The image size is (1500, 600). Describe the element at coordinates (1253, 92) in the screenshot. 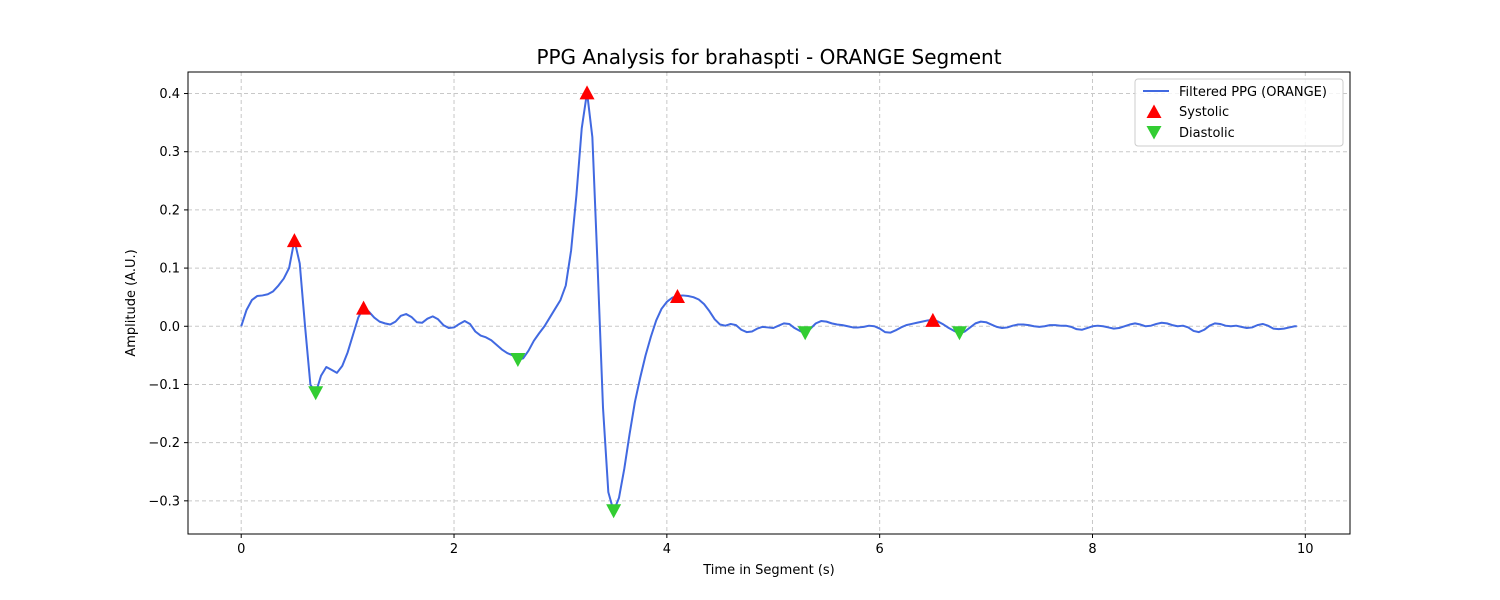

I see `legend-label-filtered: Filtered PPG (ORANGE)` at that location.